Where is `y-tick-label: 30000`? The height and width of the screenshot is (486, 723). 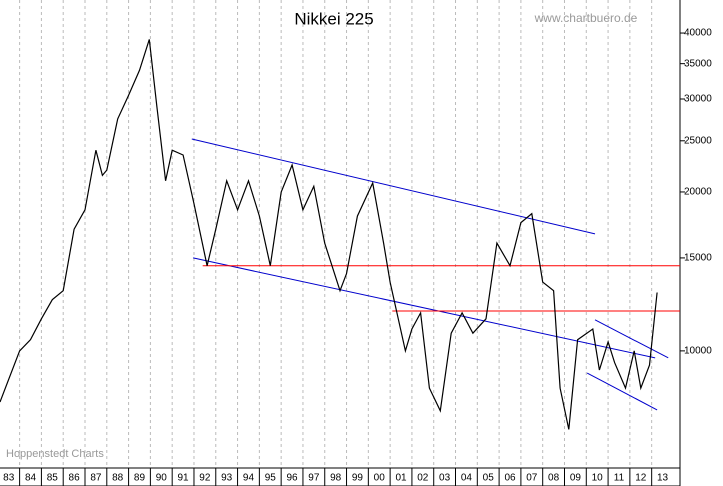 y-tick-label: 30000 is located at coordinates (698, 99).